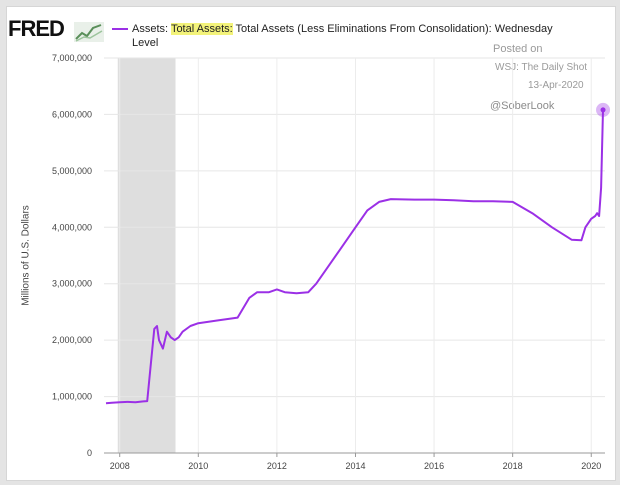 The width and height of the screenshot is (620, 485). Describe the element at coordinates (556, 85) in the screenshot. I see `watermark-date: 13-Apr-2020` at that location.